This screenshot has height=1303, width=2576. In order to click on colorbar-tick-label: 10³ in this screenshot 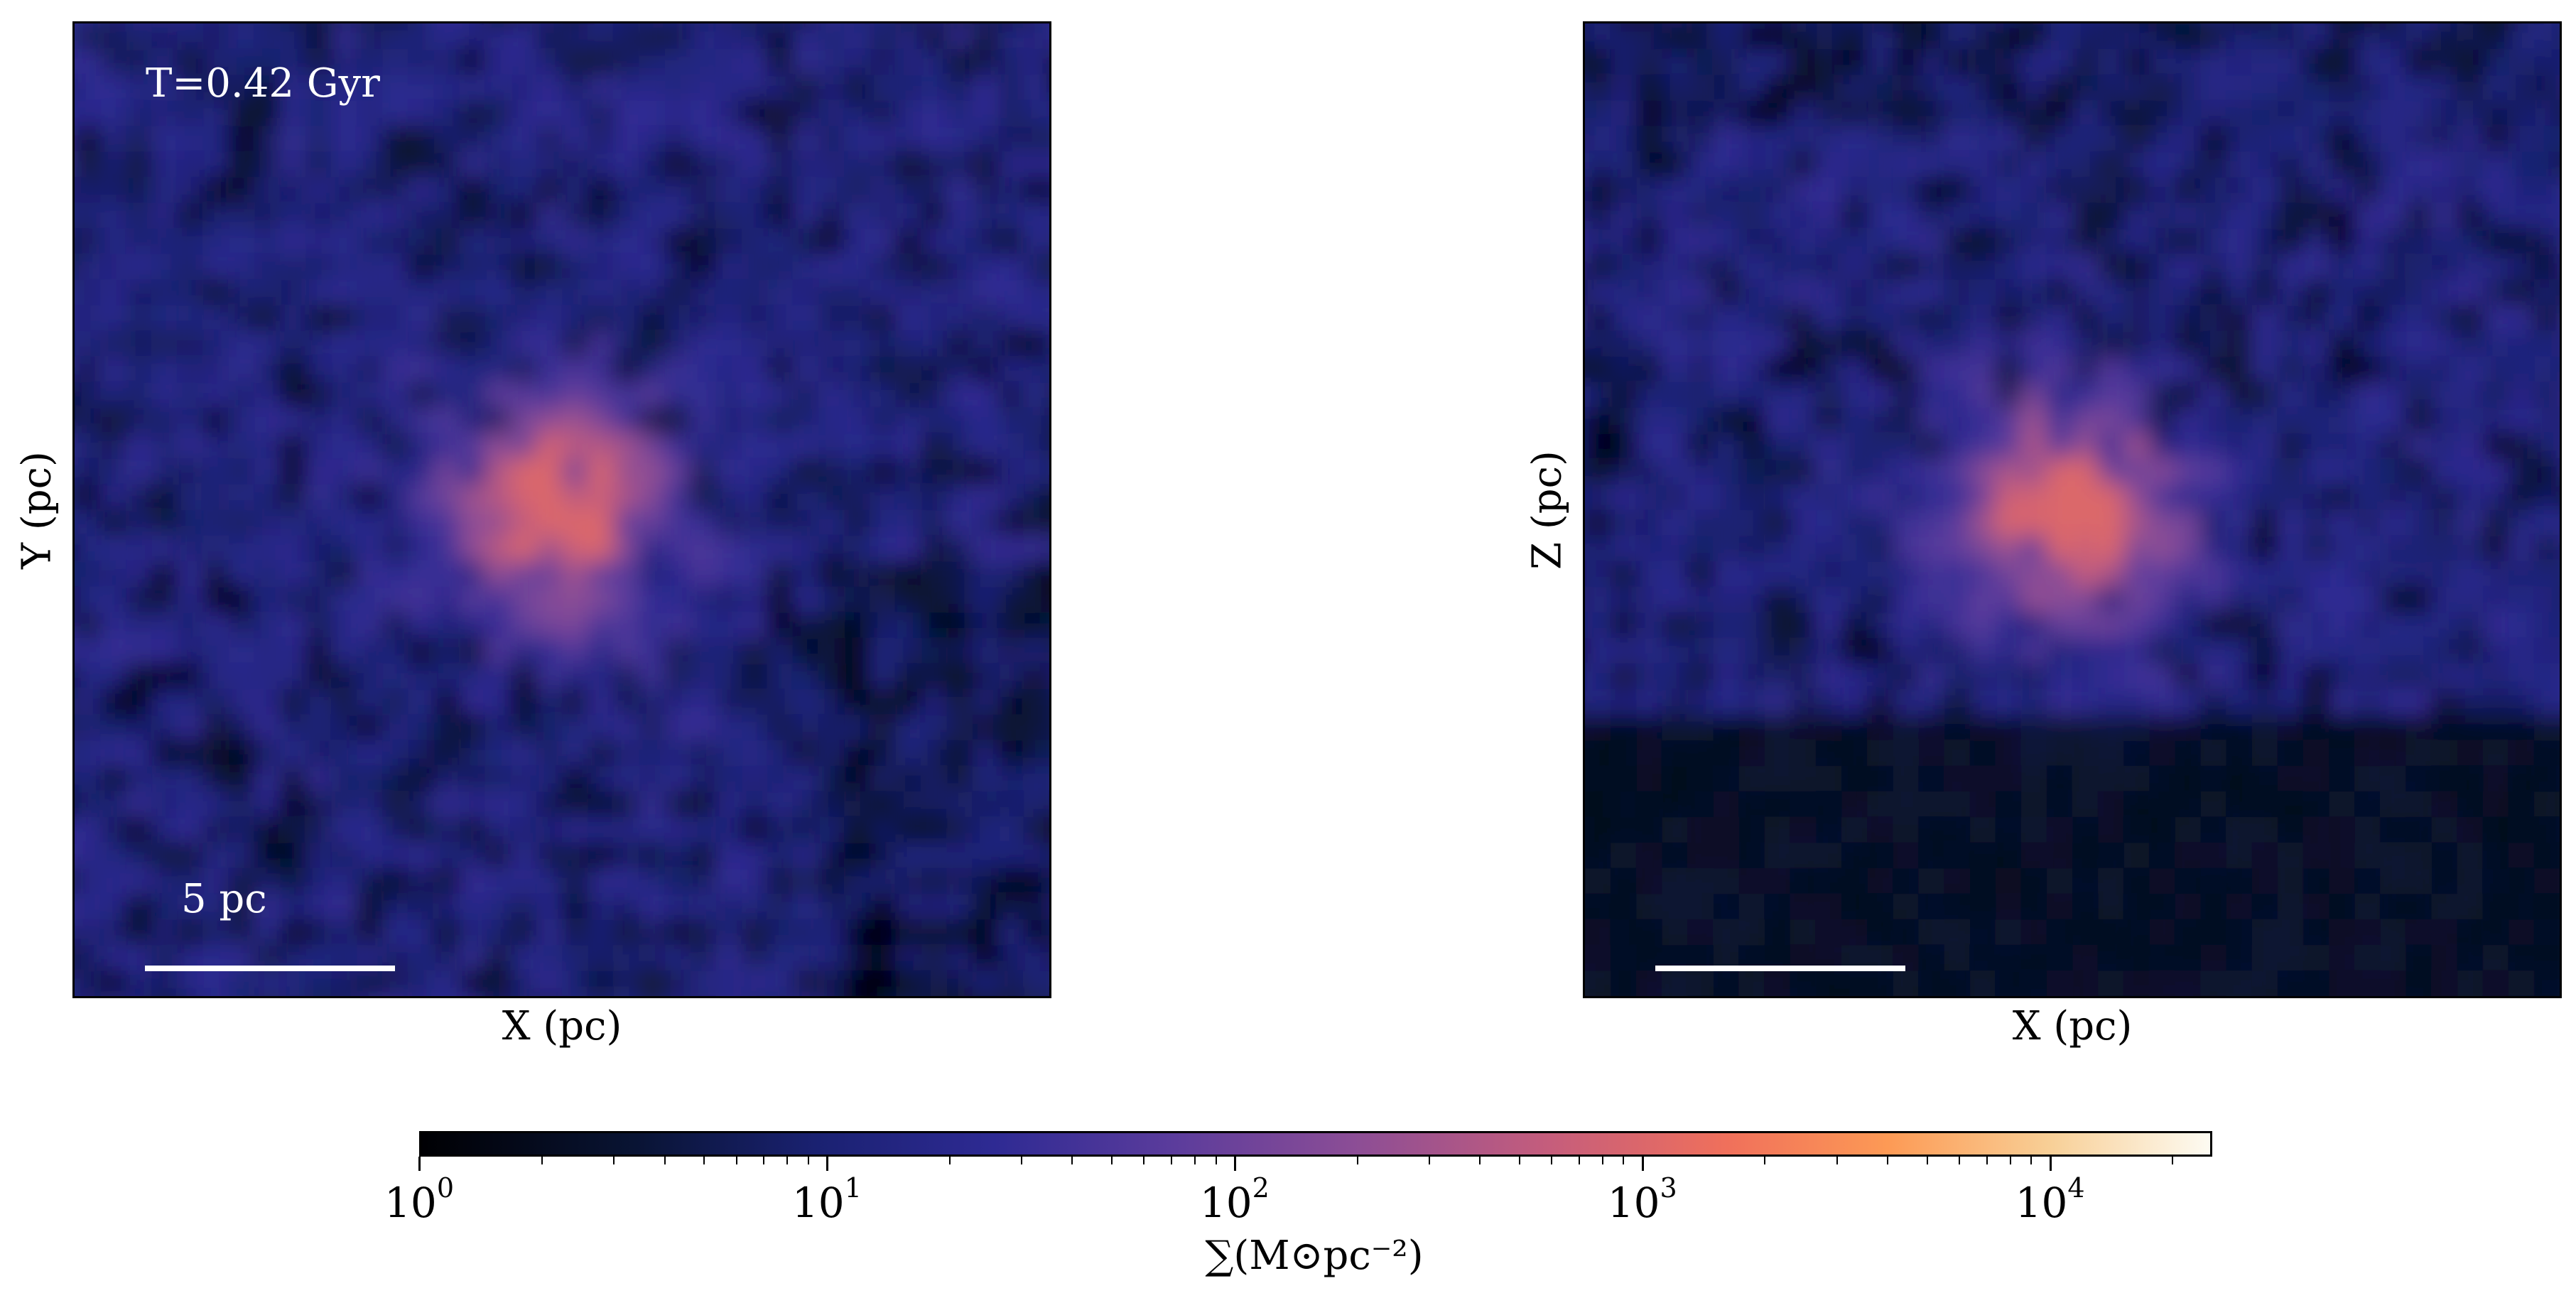, I will do `click(1642, 1199)`.